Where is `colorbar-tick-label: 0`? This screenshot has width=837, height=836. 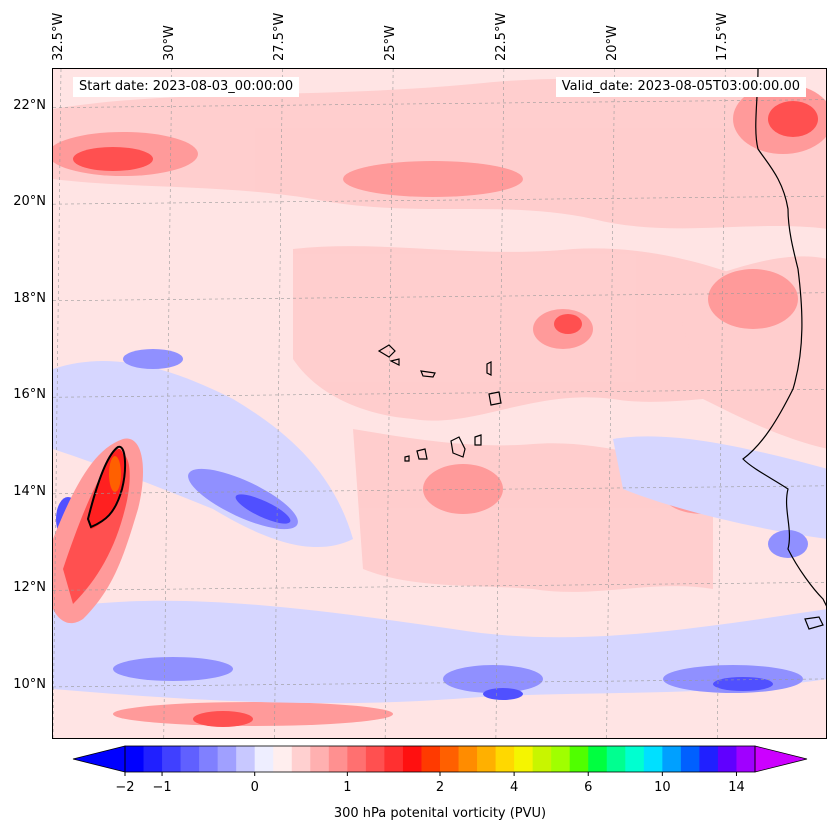 colorbar-tick-label: 0 is located at coordinates (255, 787).